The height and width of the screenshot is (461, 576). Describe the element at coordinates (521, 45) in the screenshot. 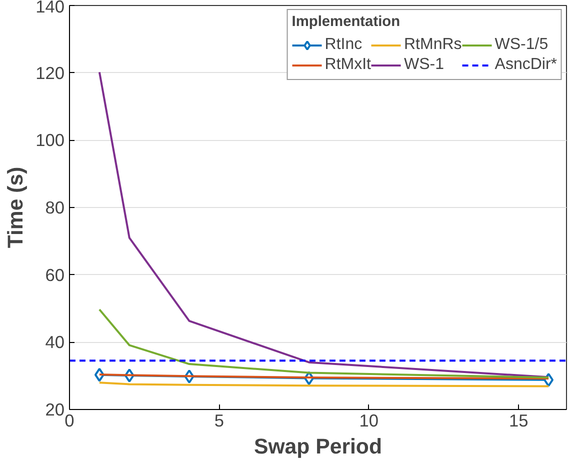

I see `legend-label: WS-1/5` at that location.